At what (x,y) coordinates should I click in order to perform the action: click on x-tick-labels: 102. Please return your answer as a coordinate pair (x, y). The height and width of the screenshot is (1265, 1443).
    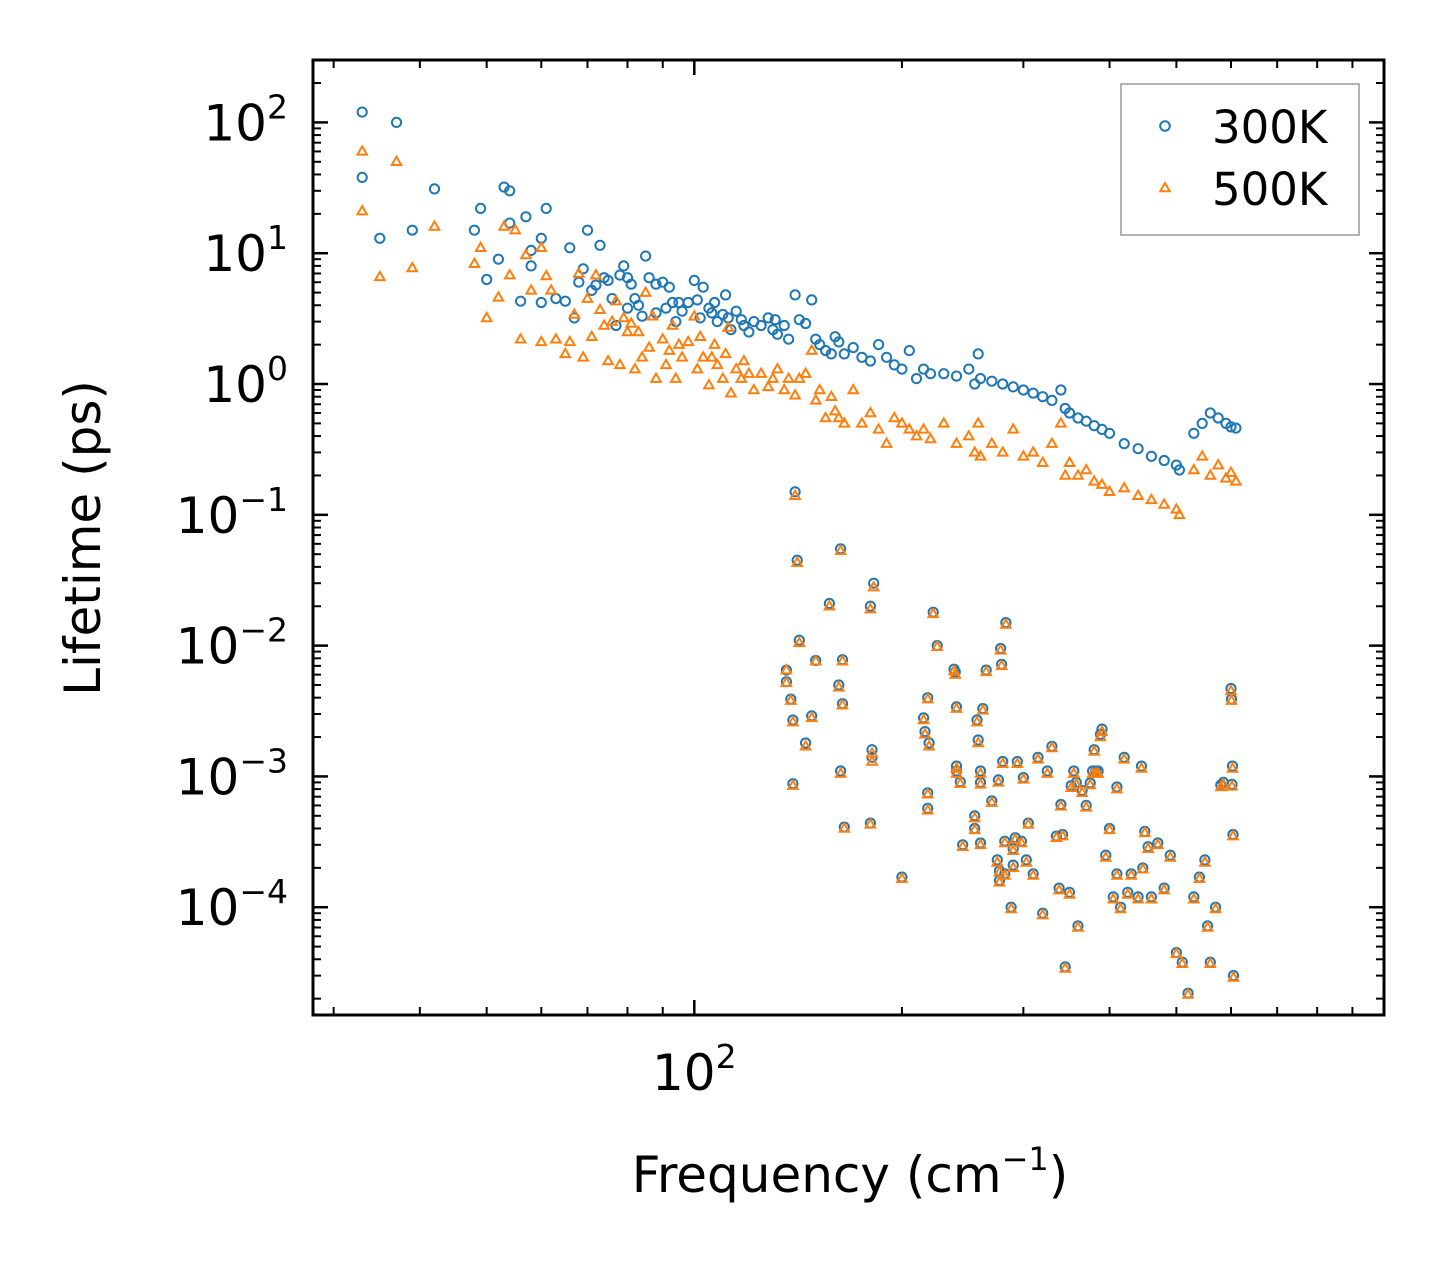
    Looking at the image, I should click on (694, 1069).